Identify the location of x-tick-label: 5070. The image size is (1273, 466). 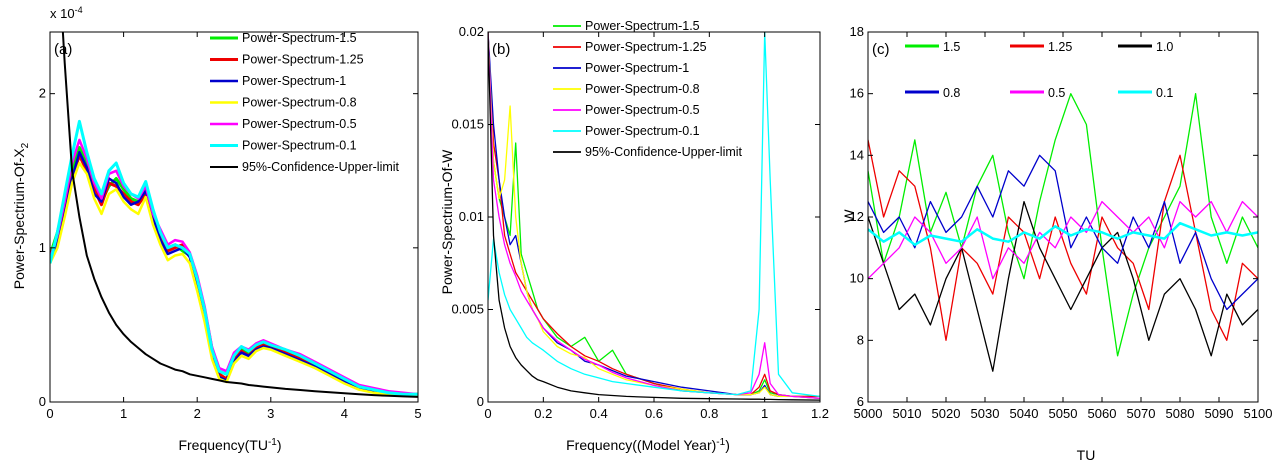
(1141, 413).